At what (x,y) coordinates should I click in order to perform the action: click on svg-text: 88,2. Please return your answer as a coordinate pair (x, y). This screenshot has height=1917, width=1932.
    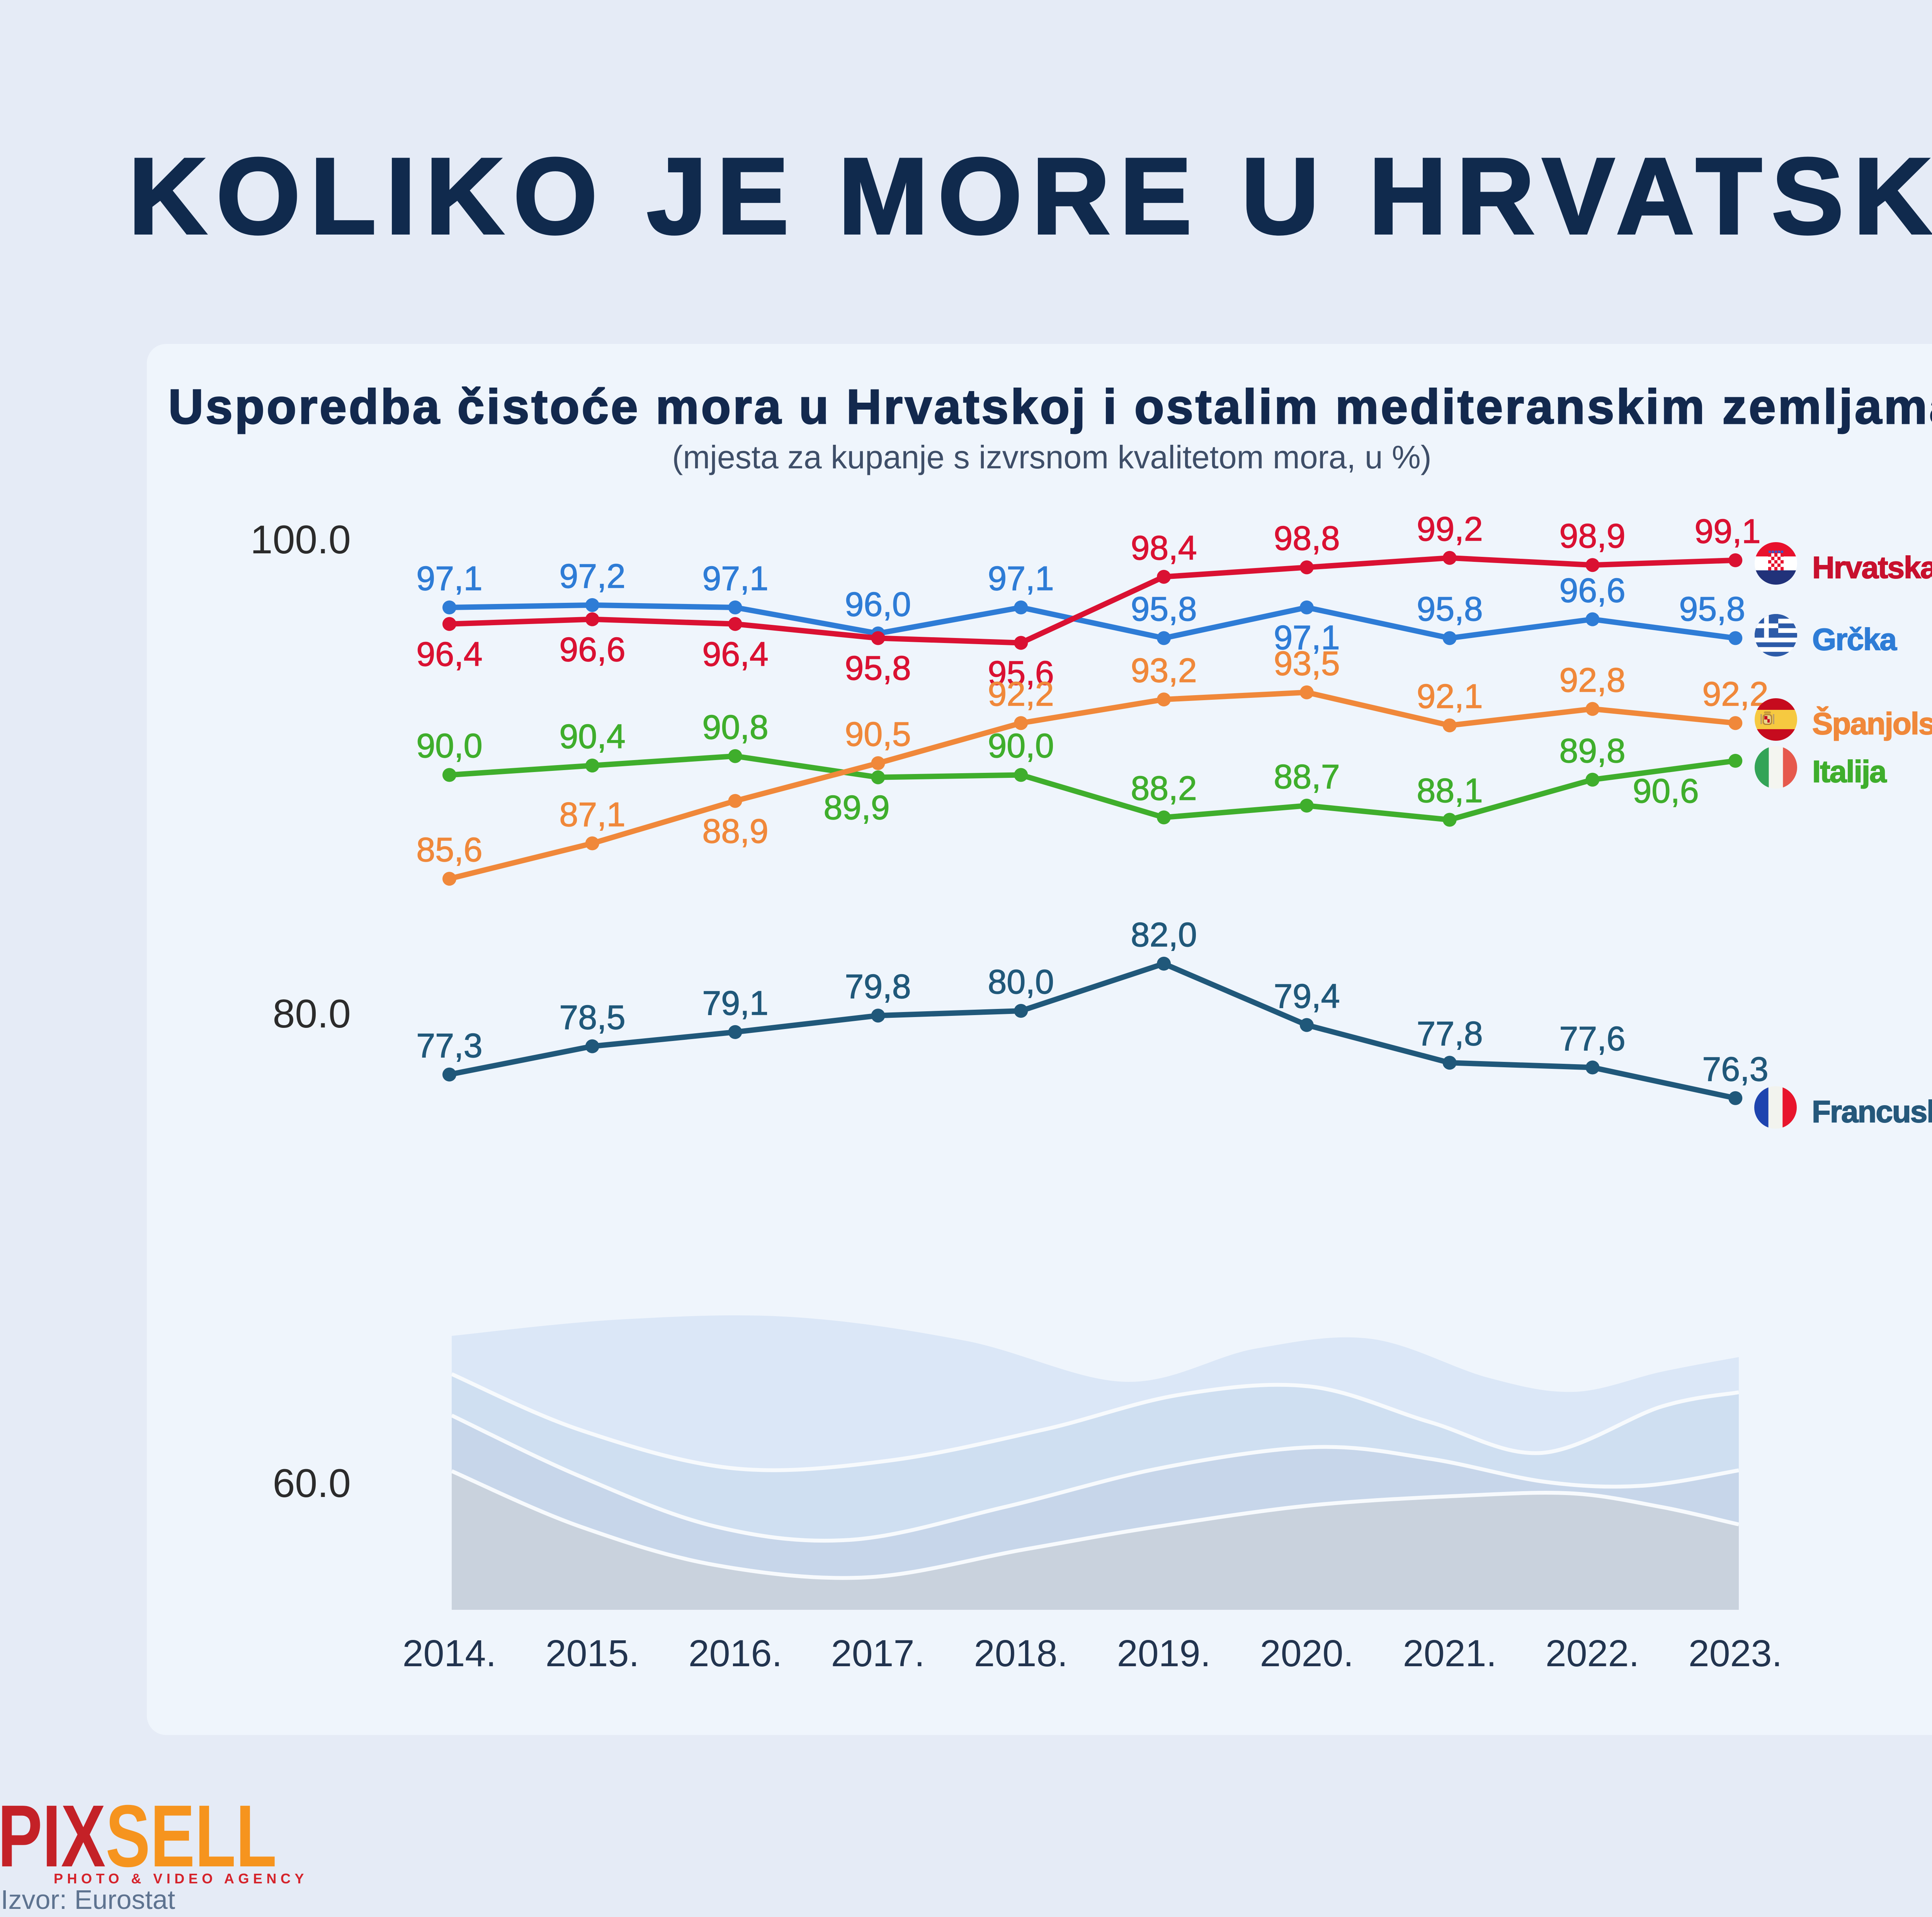
    Looking at the image, I should click on (1164, 788).